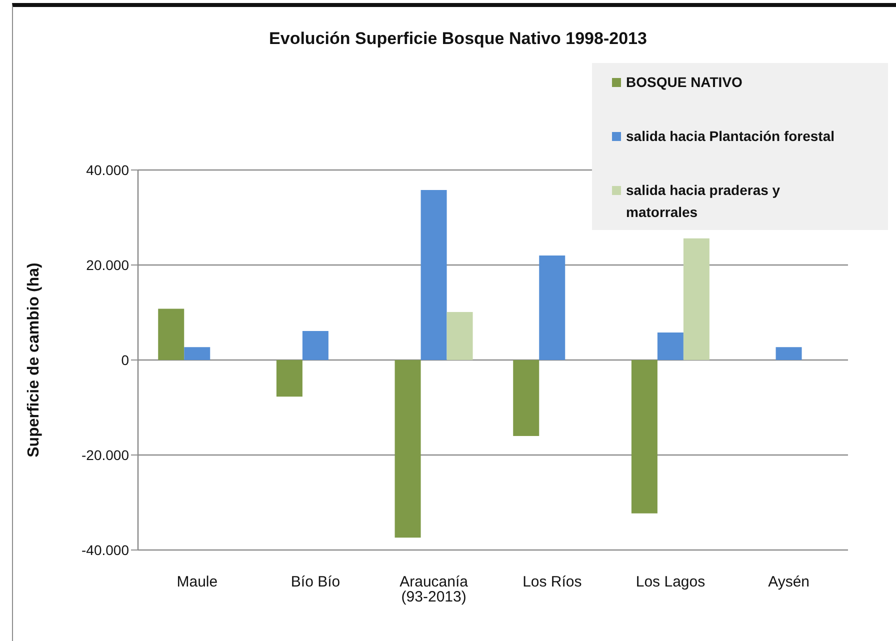 This screenshot has width=896, height=641. Describe the element at coordinates (789, 582) in the screenshot. I see `x-tick-label: Aysén` at that location.